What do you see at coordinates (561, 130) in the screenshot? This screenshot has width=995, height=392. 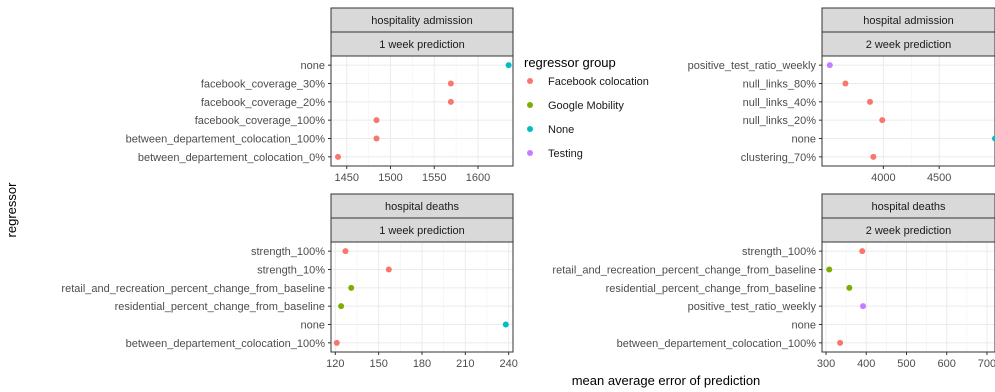 I see `legend-label: None` at bounding box center [561, 130].